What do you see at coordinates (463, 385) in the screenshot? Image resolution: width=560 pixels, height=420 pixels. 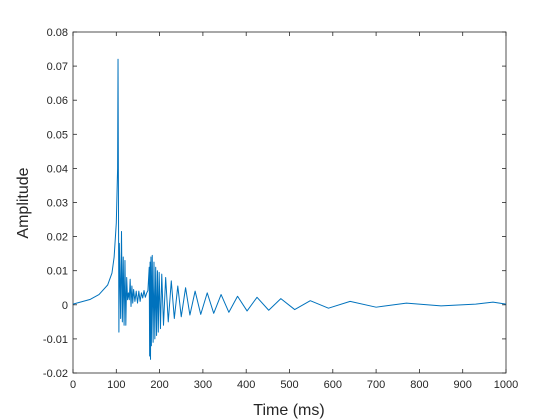 I see `x-tick-label: 900` at bounding box center [463, 385].